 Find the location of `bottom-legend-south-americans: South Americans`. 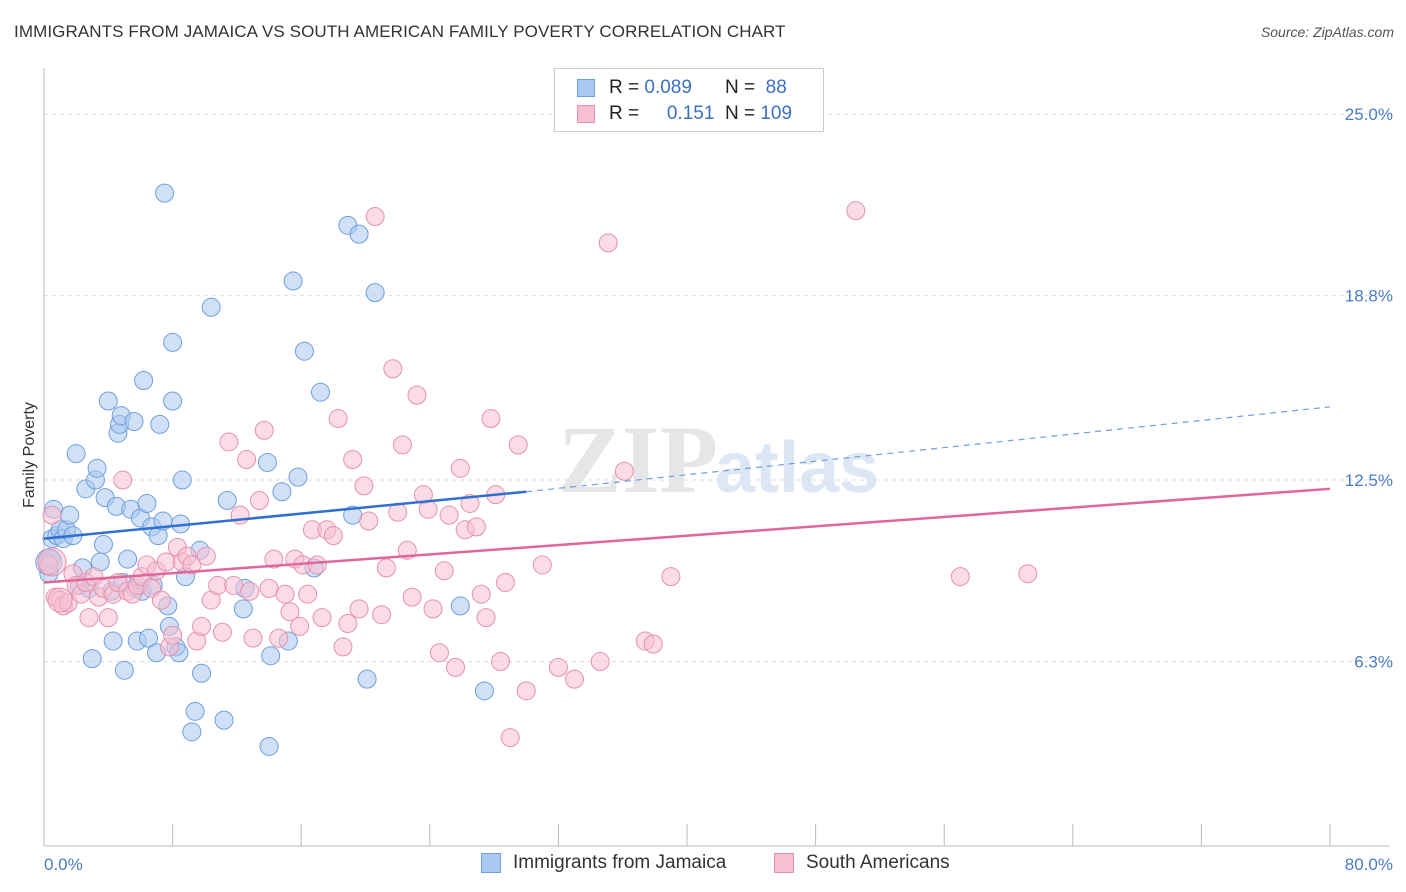

bottom-legend-south-americans: South Americans is located at coordinates (862, 863).